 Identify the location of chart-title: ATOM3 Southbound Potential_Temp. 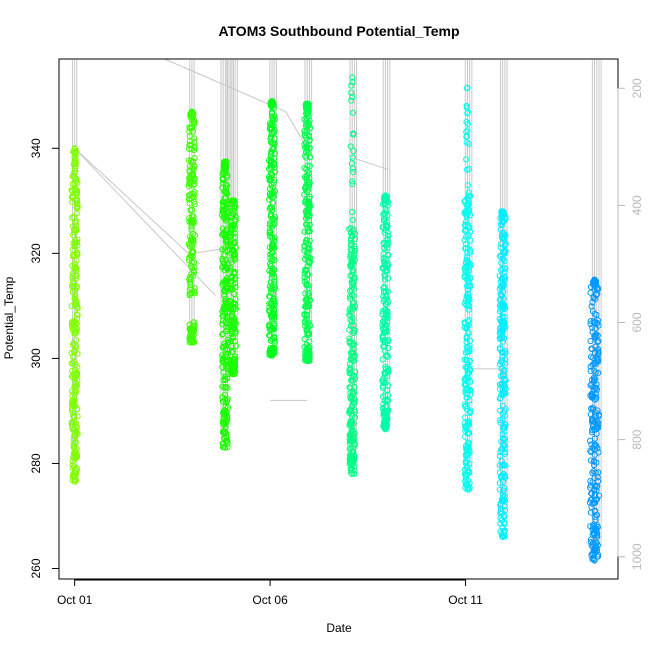
(338, 31).